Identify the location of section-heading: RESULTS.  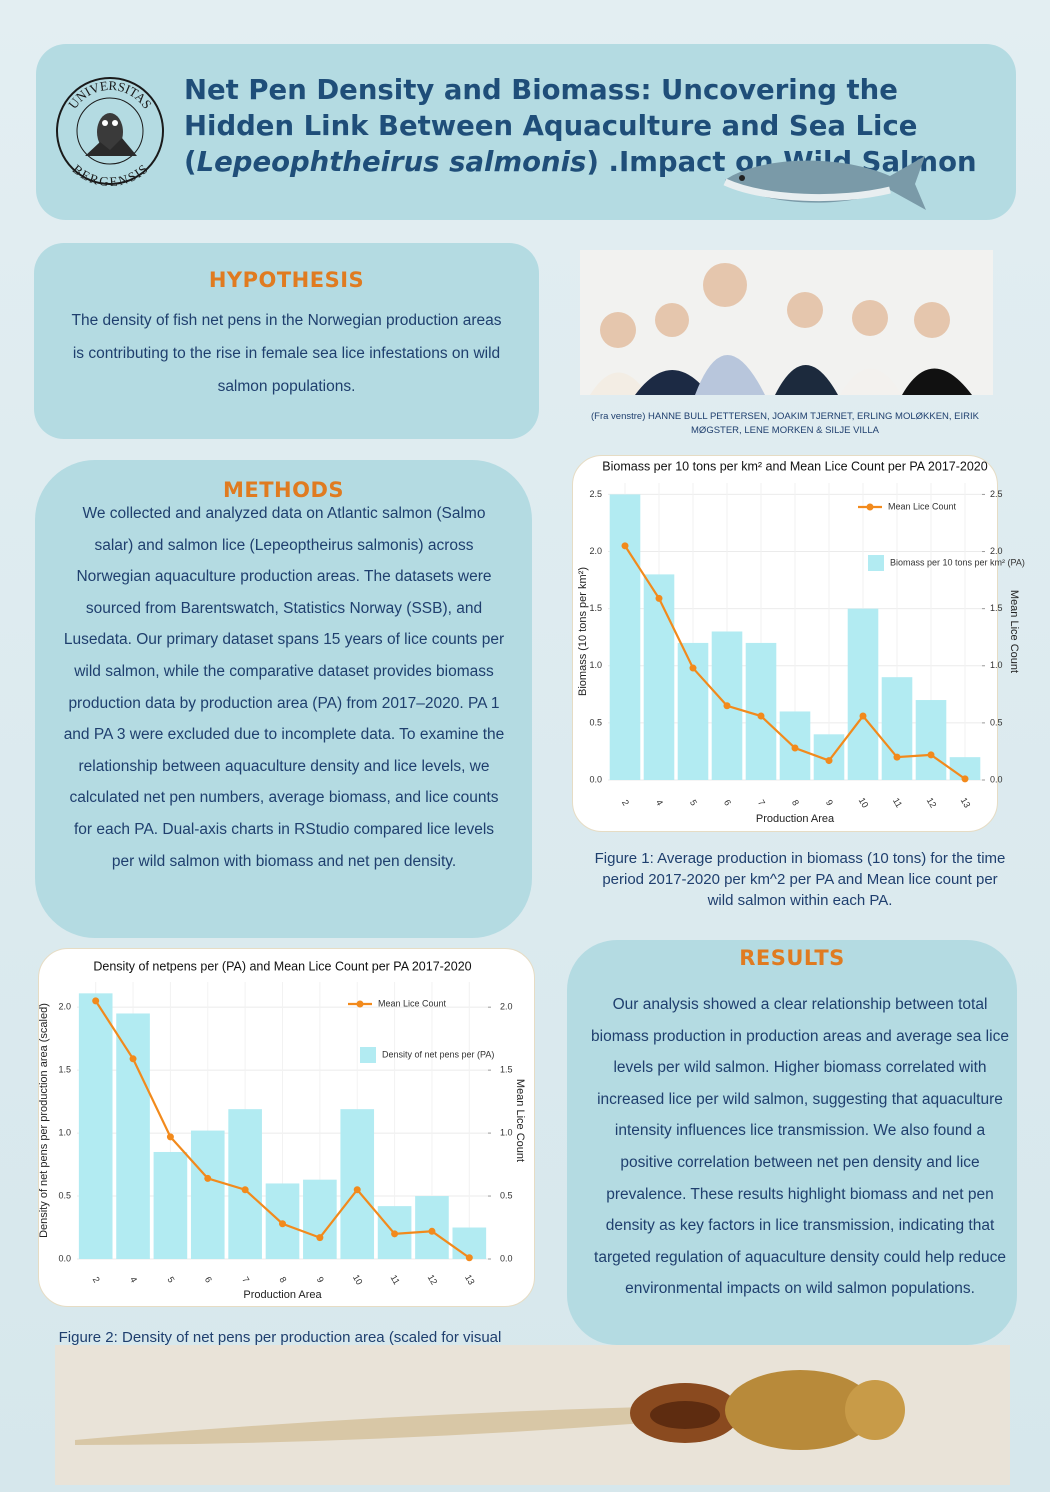
(792, 958).